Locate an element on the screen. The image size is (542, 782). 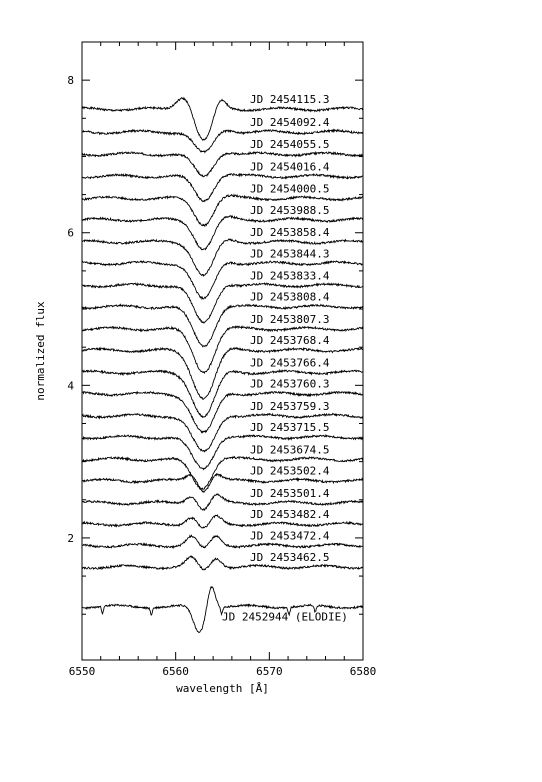
spectrum-label: JD 2453766.4 is located at coordinates (290, 362).